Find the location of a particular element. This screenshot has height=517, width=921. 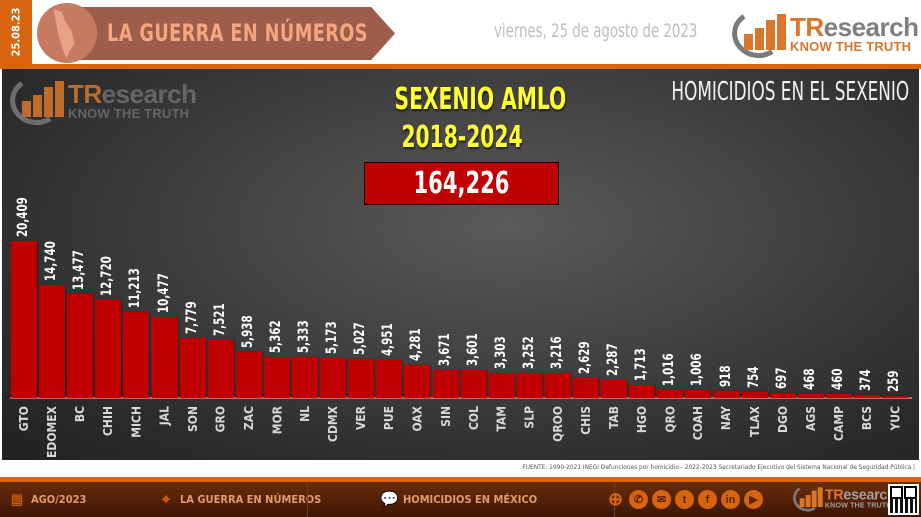

category-label: AGS is located at coordinates (810, 418).